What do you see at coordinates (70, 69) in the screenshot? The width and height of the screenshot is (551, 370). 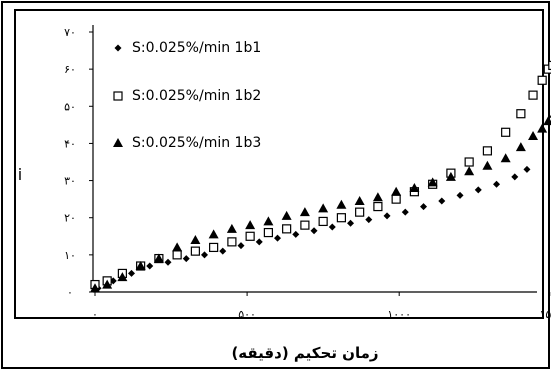 I see `y-tick-label: ۶۰` at bounding box center [70, 69].